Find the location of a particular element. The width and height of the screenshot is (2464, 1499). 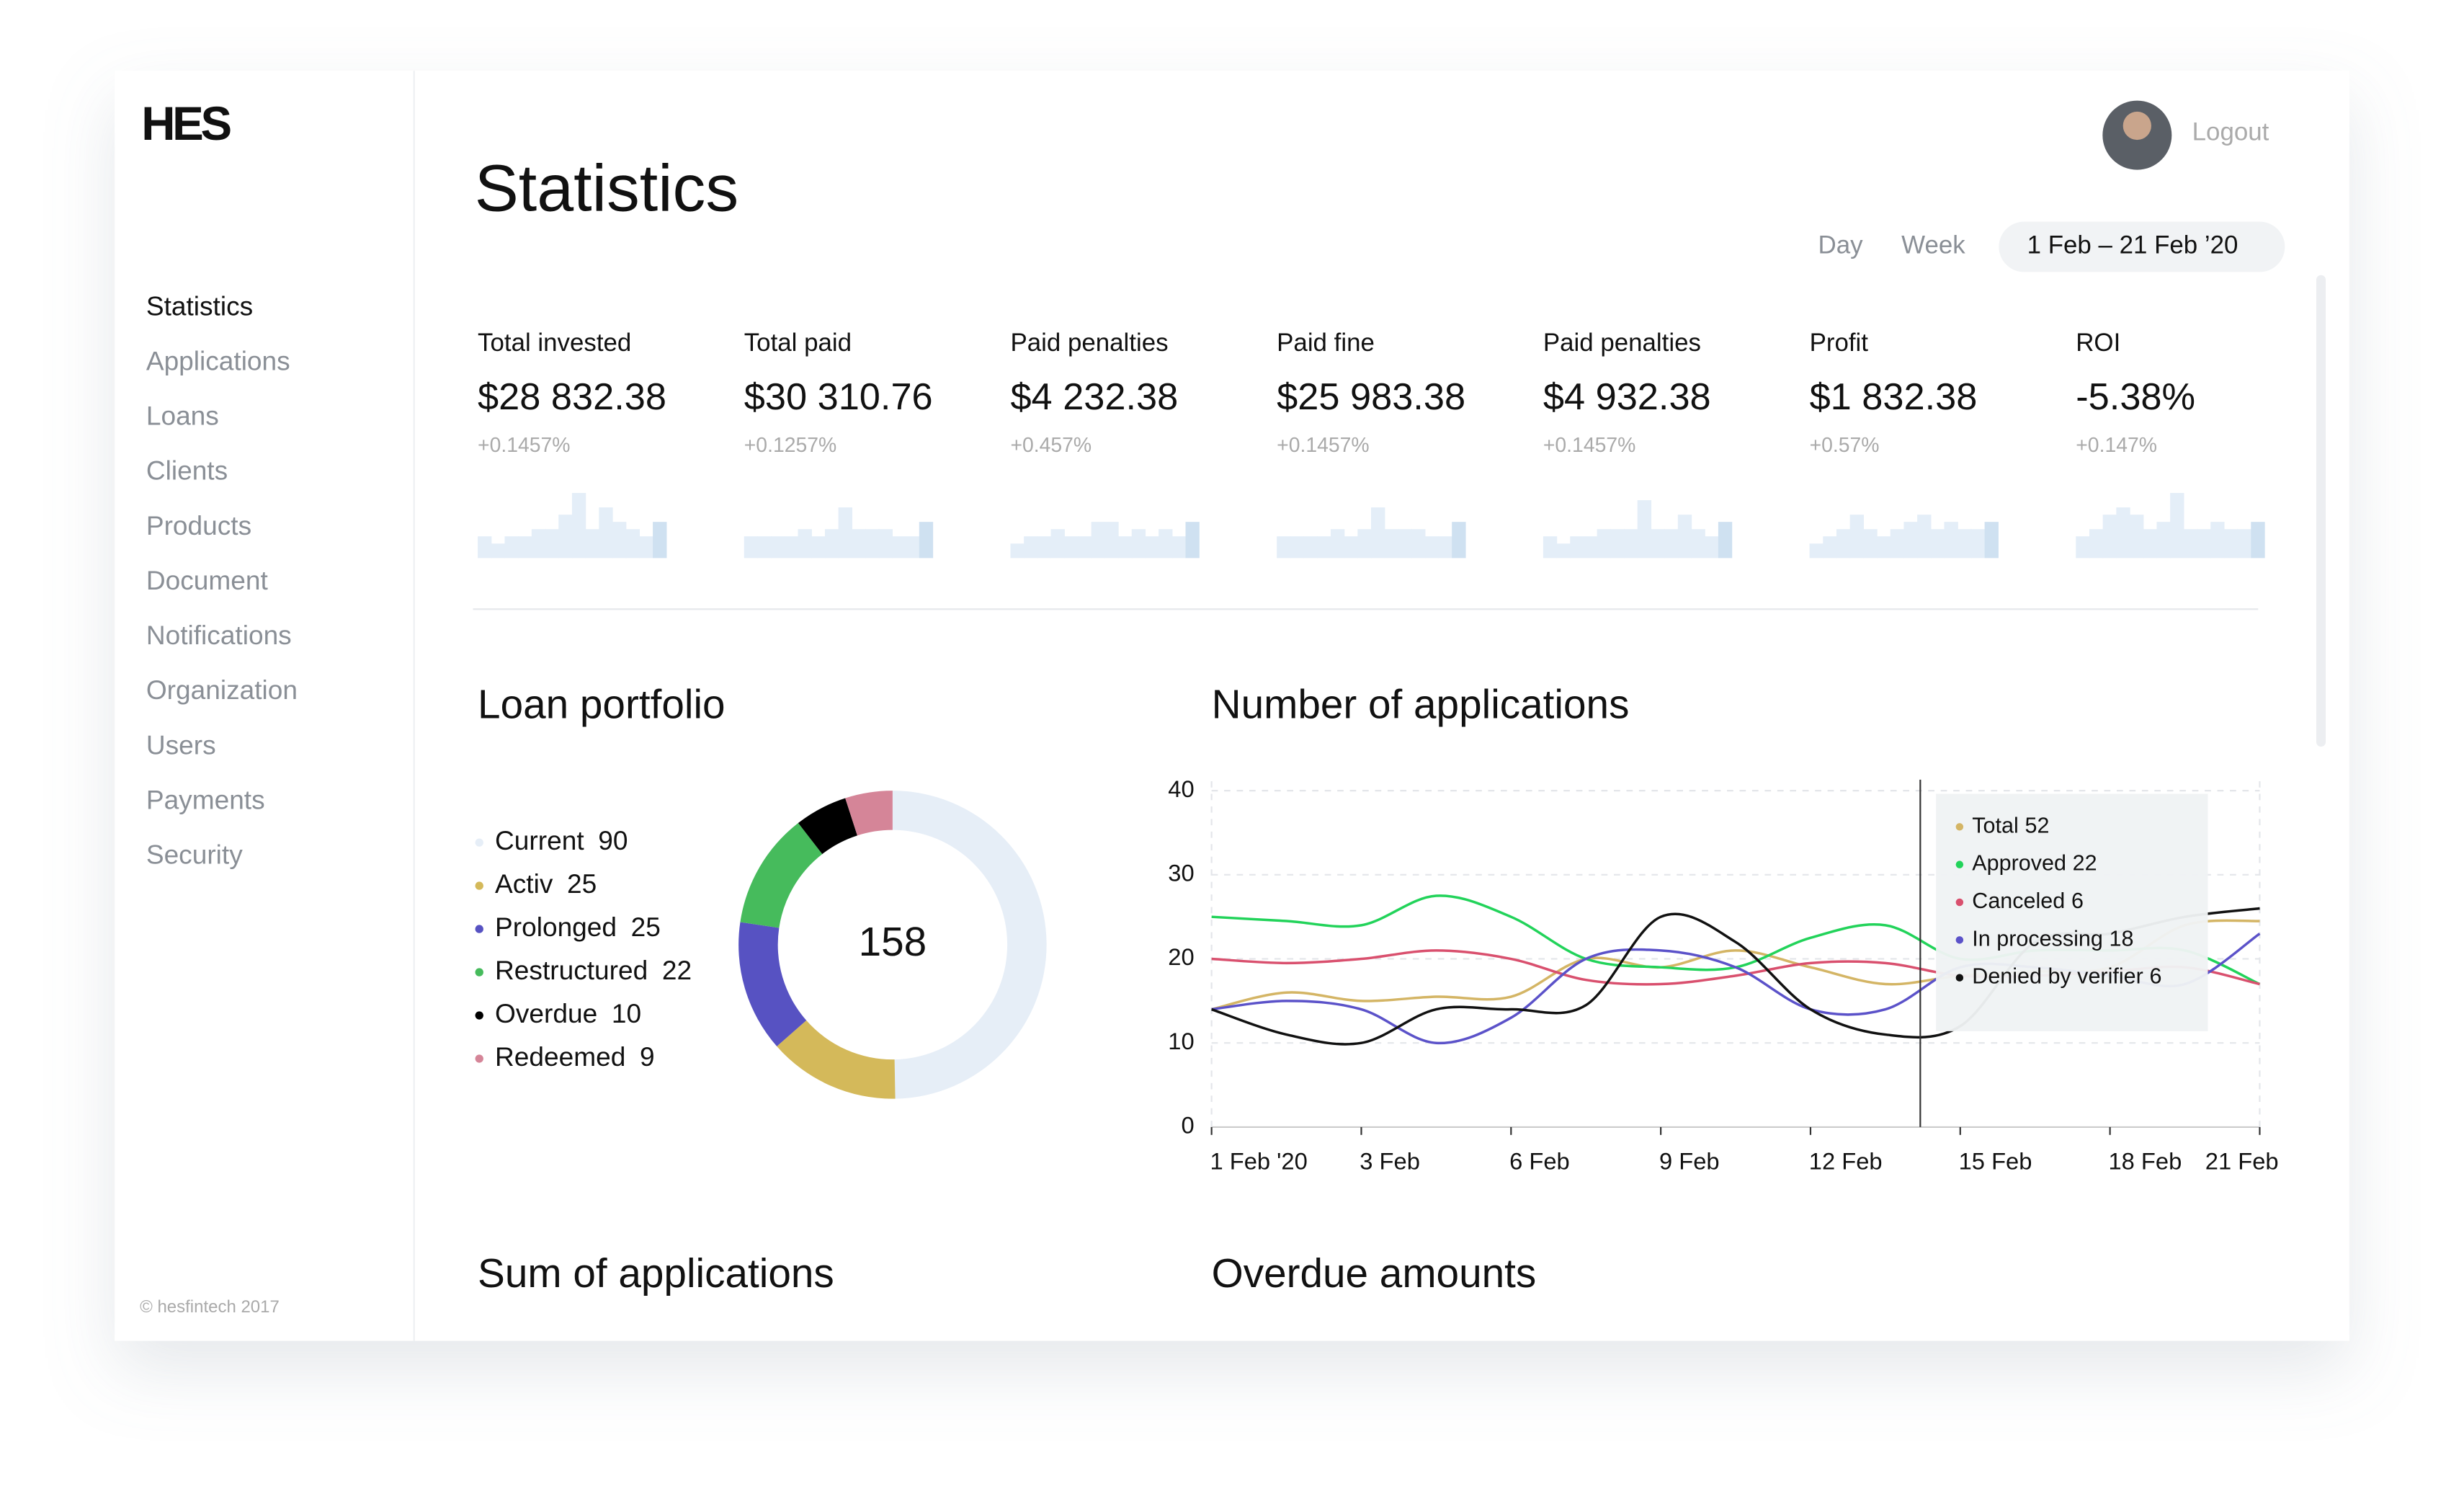

tooltip-dot is located at coordinates (1959, 827).